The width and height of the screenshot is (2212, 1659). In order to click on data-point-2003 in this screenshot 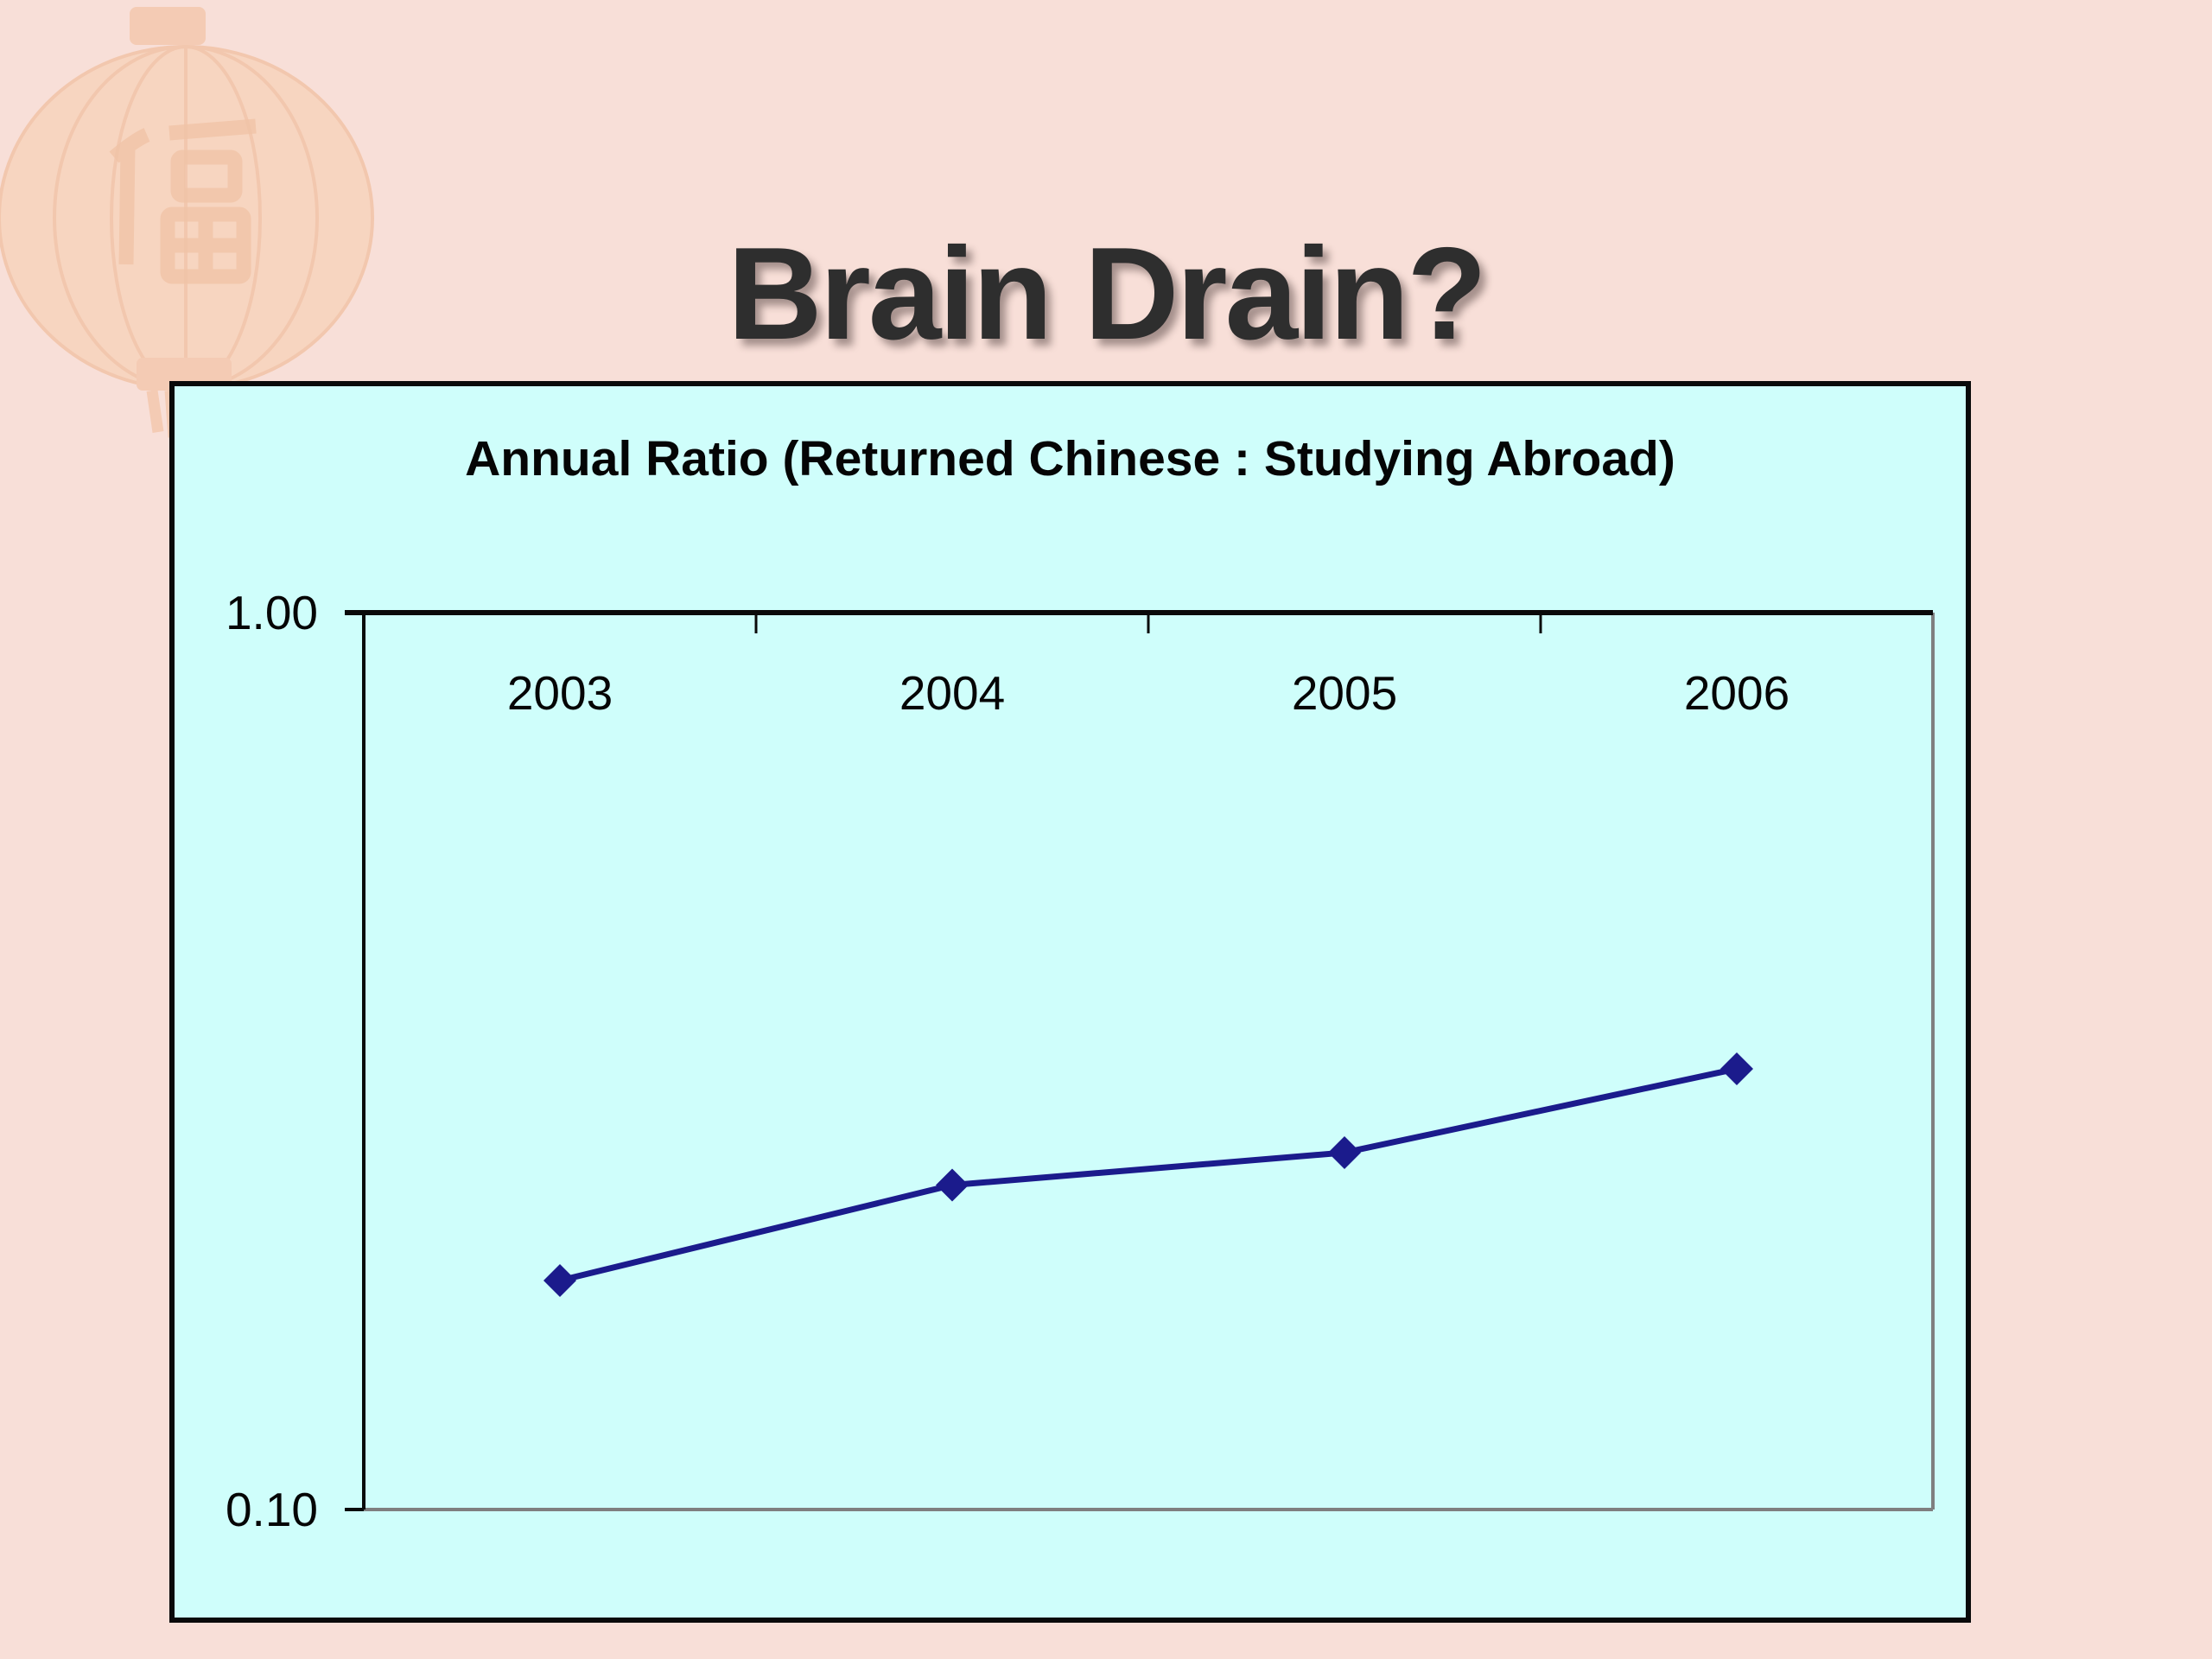, I will do `click(559, 1281)`.